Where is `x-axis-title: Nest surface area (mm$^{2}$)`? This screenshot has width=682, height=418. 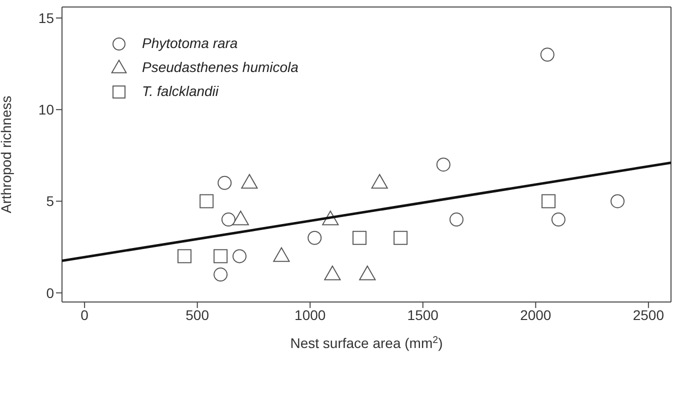
x-axis-title: Nest surface area (mm$^{2}$) is located at coordinates (366, 342).